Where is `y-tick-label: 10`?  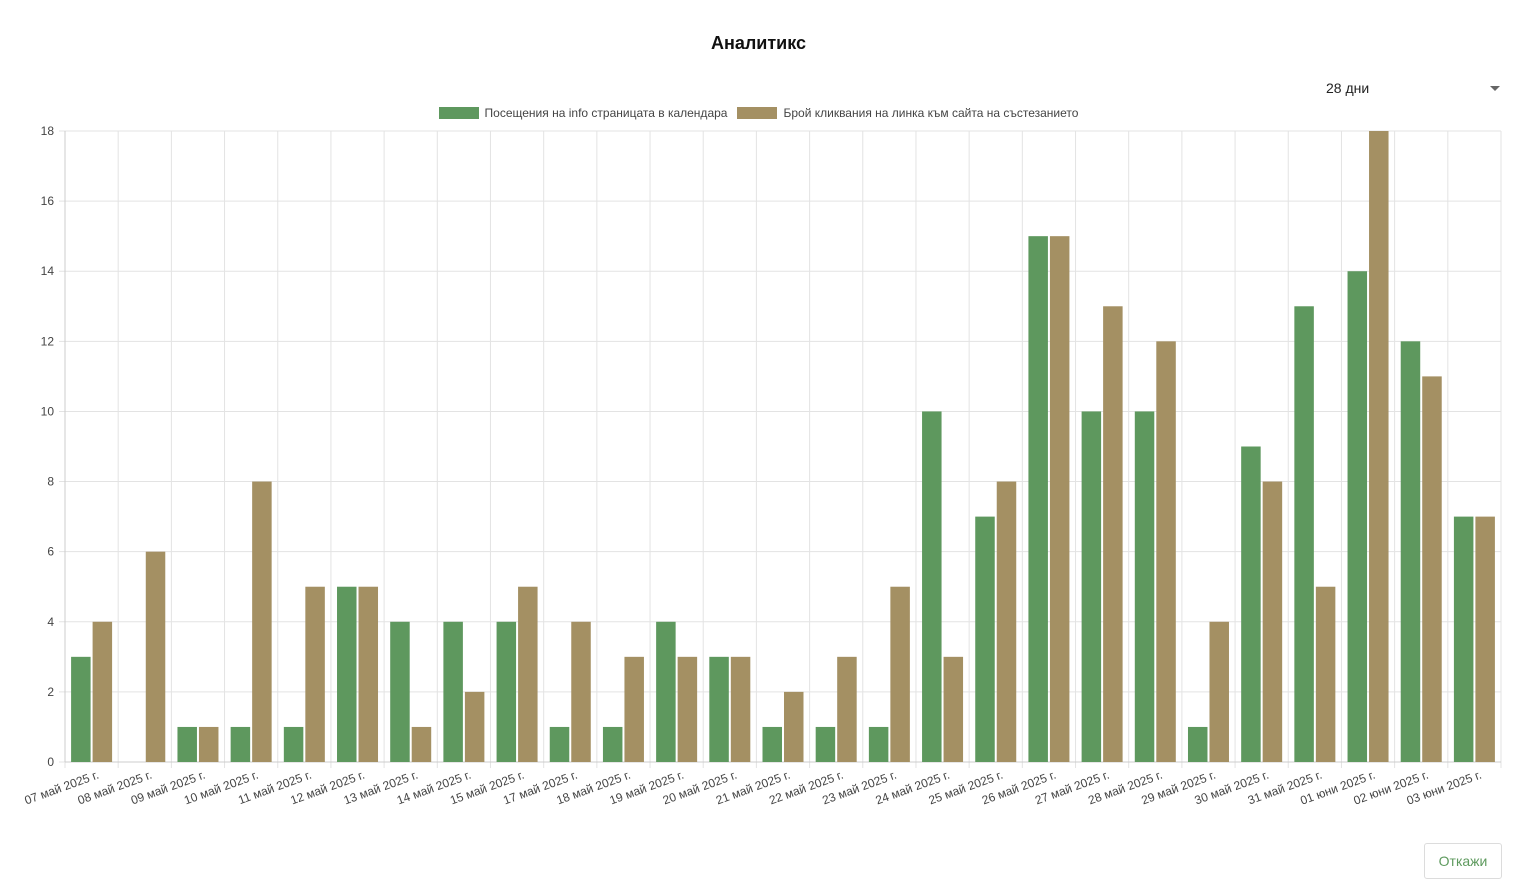 y-tick-label: 10 is located at coordinates (48, 411).